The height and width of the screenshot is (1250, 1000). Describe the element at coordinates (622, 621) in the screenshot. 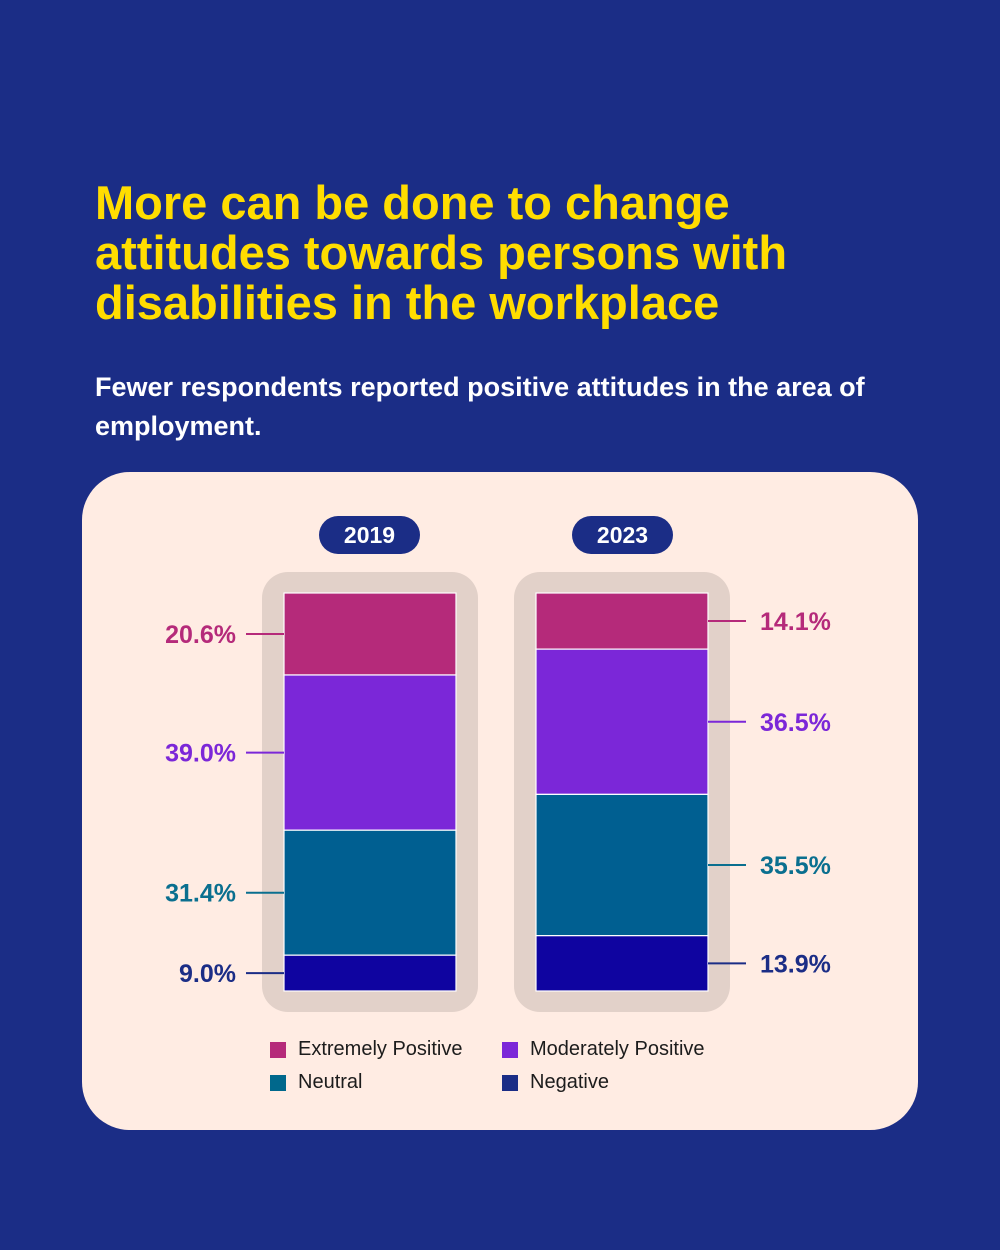

I see `bar-segment-extremely-positive-2023` at that location.